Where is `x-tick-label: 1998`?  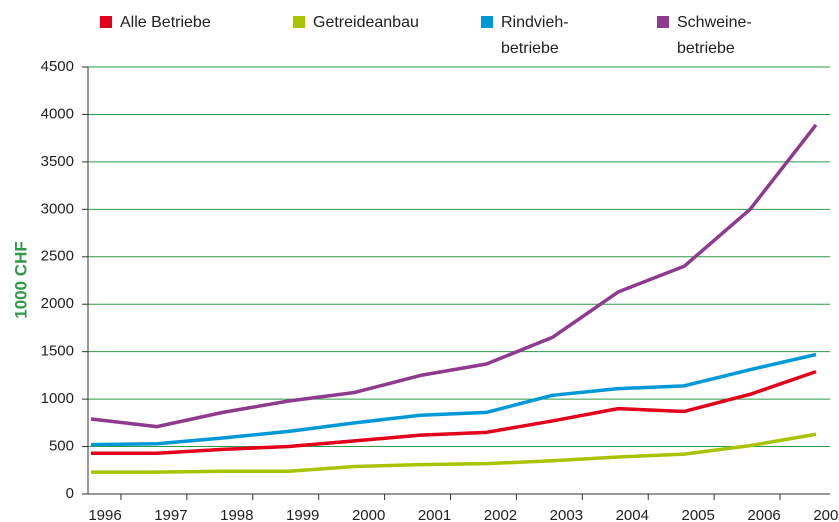
x-tick-label: 1998 is located at coordinates (236, 514).